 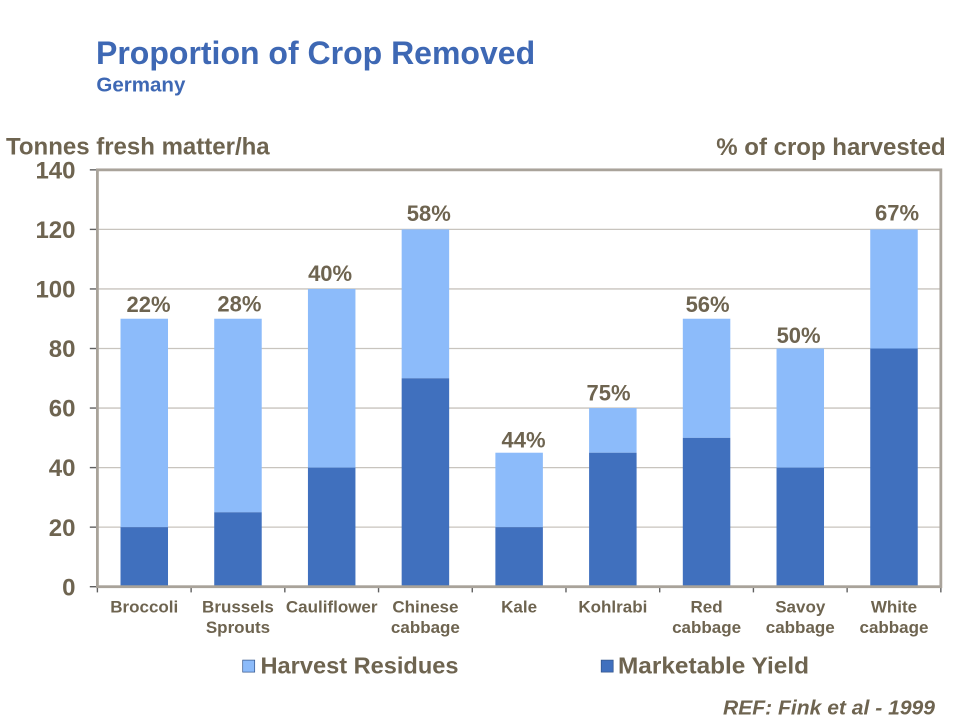 What do you see at coordinates (519, 606) in the screenshot?
I see `svg-text: Kale` at bounding box center [519, 606].